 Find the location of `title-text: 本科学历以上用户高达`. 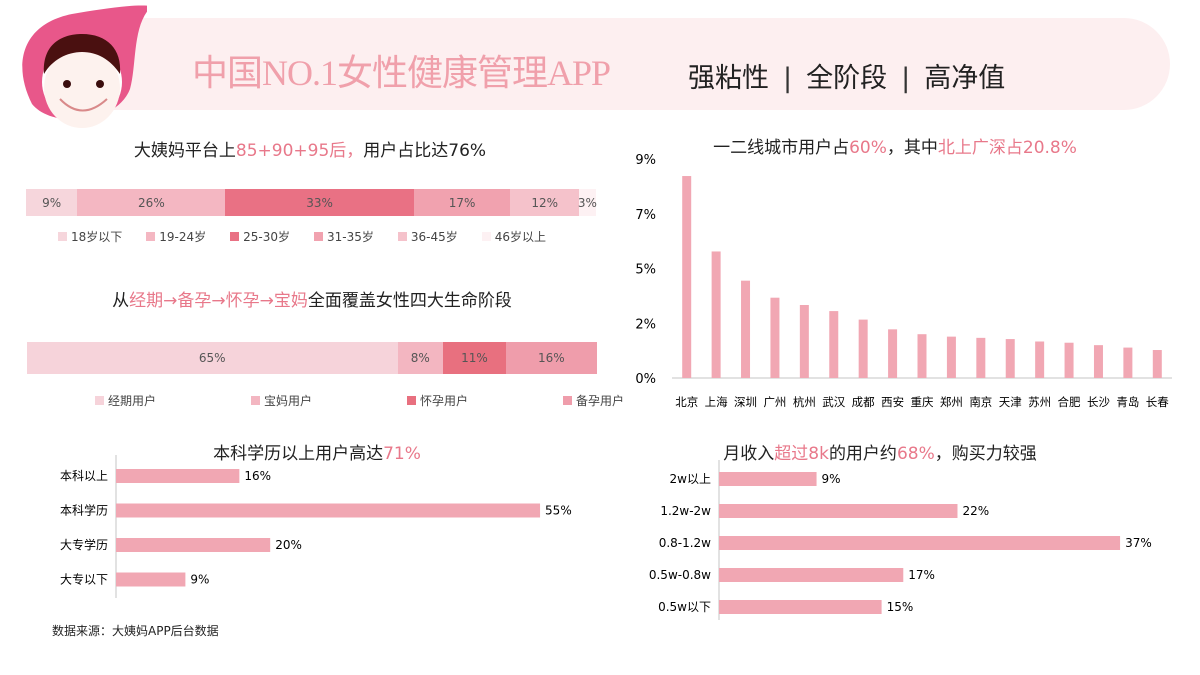

title-text: 本科学历以上用户高达 is located at coordinates (298, 454).